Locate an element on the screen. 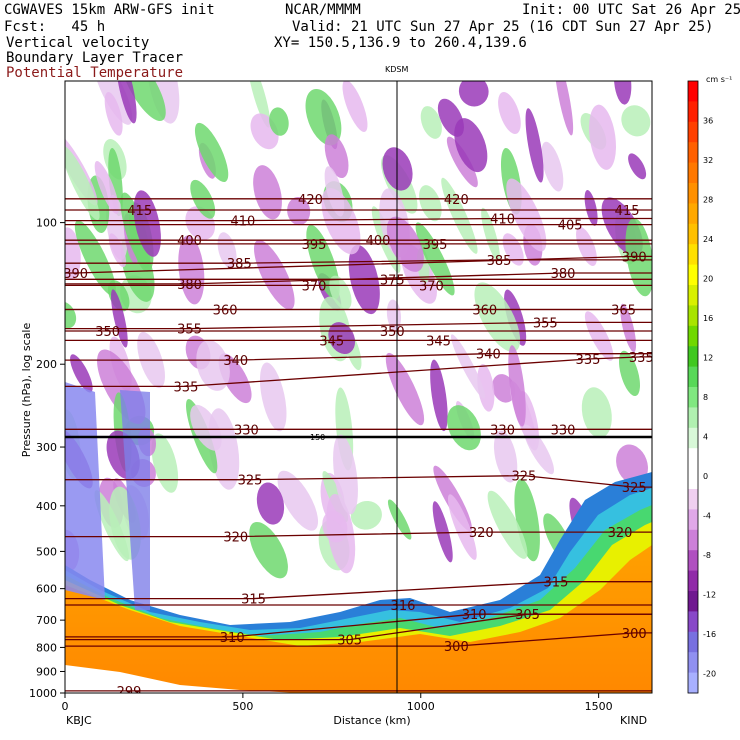 The height and width of the screenshot is (740, 740). colorbar-label: 24 is located at coordinates (708, 239).